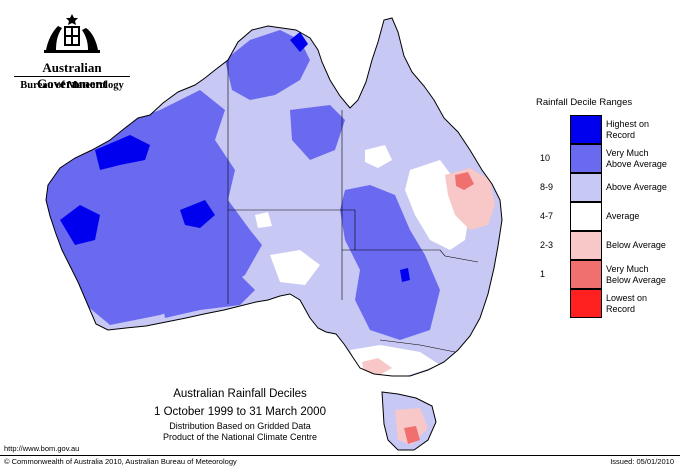 The height and width of the screenshot is (467, 680). I want to click on legend-label: Above Average, so click(636, 187).